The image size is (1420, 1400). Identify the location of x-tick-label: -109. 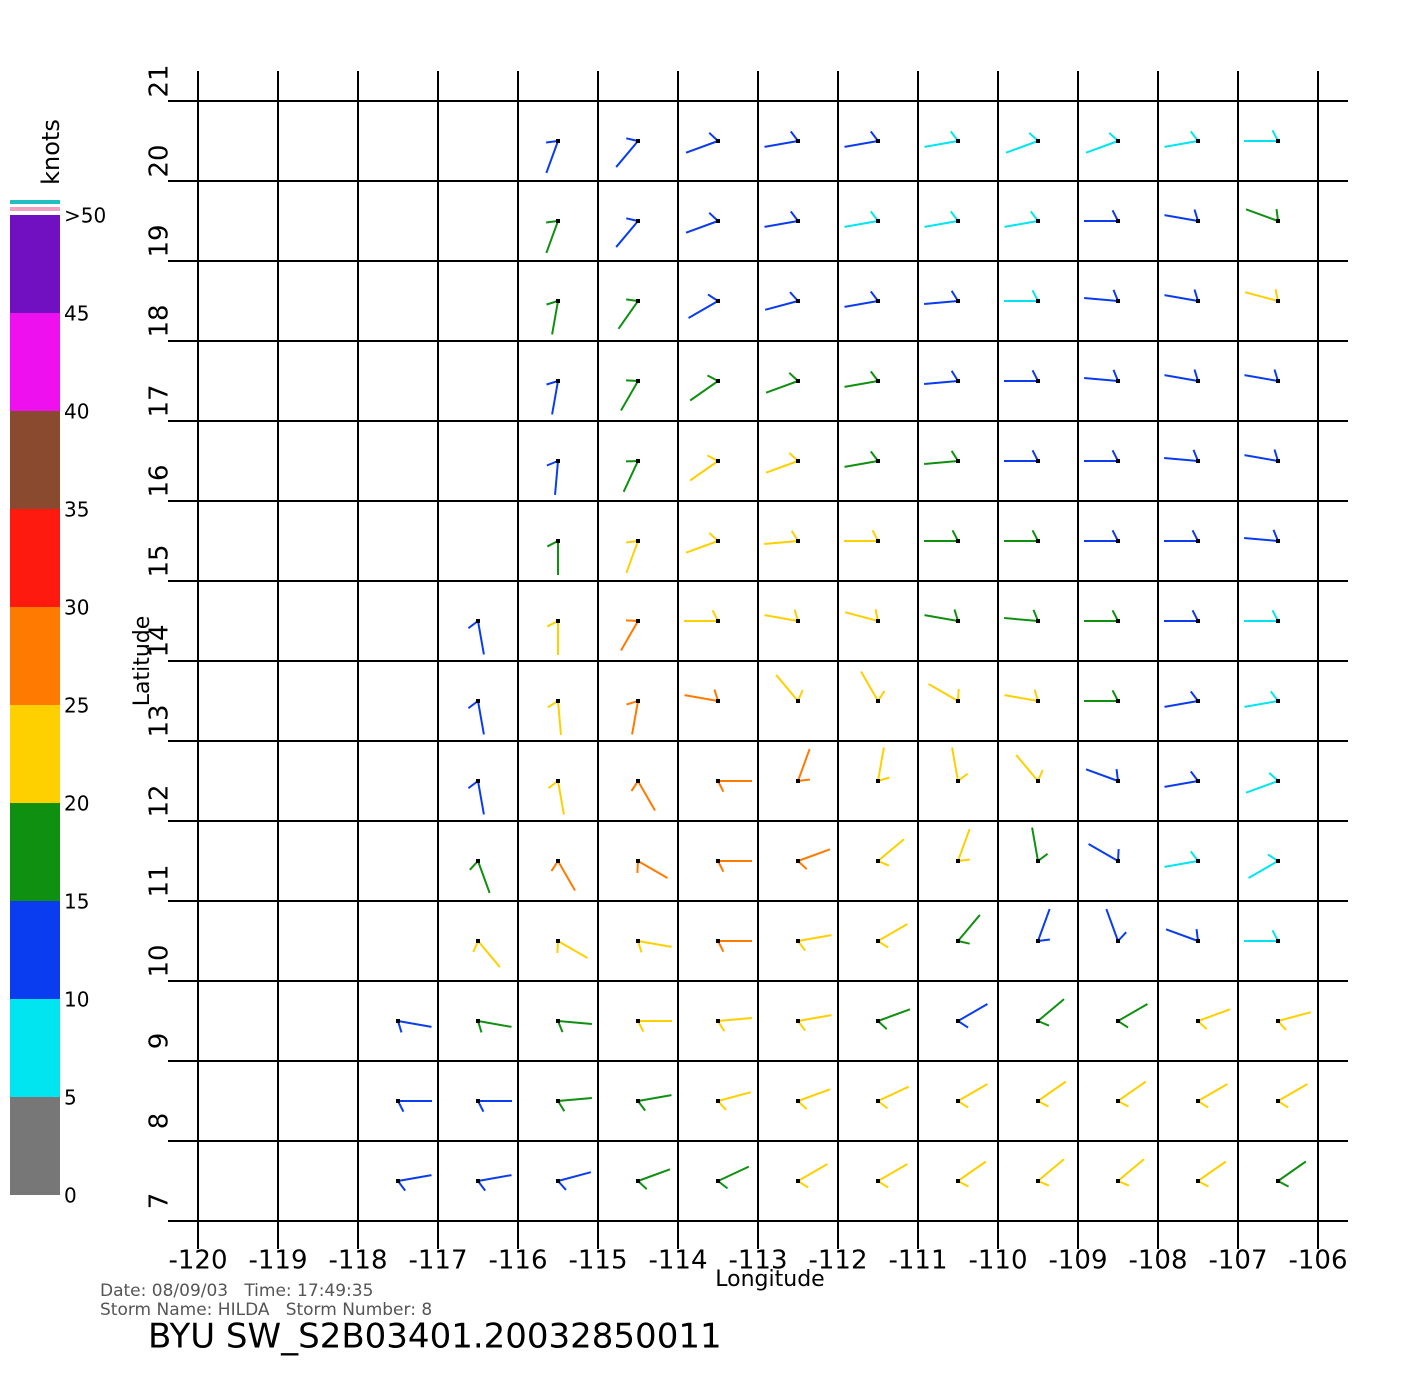
(1077, 1261).